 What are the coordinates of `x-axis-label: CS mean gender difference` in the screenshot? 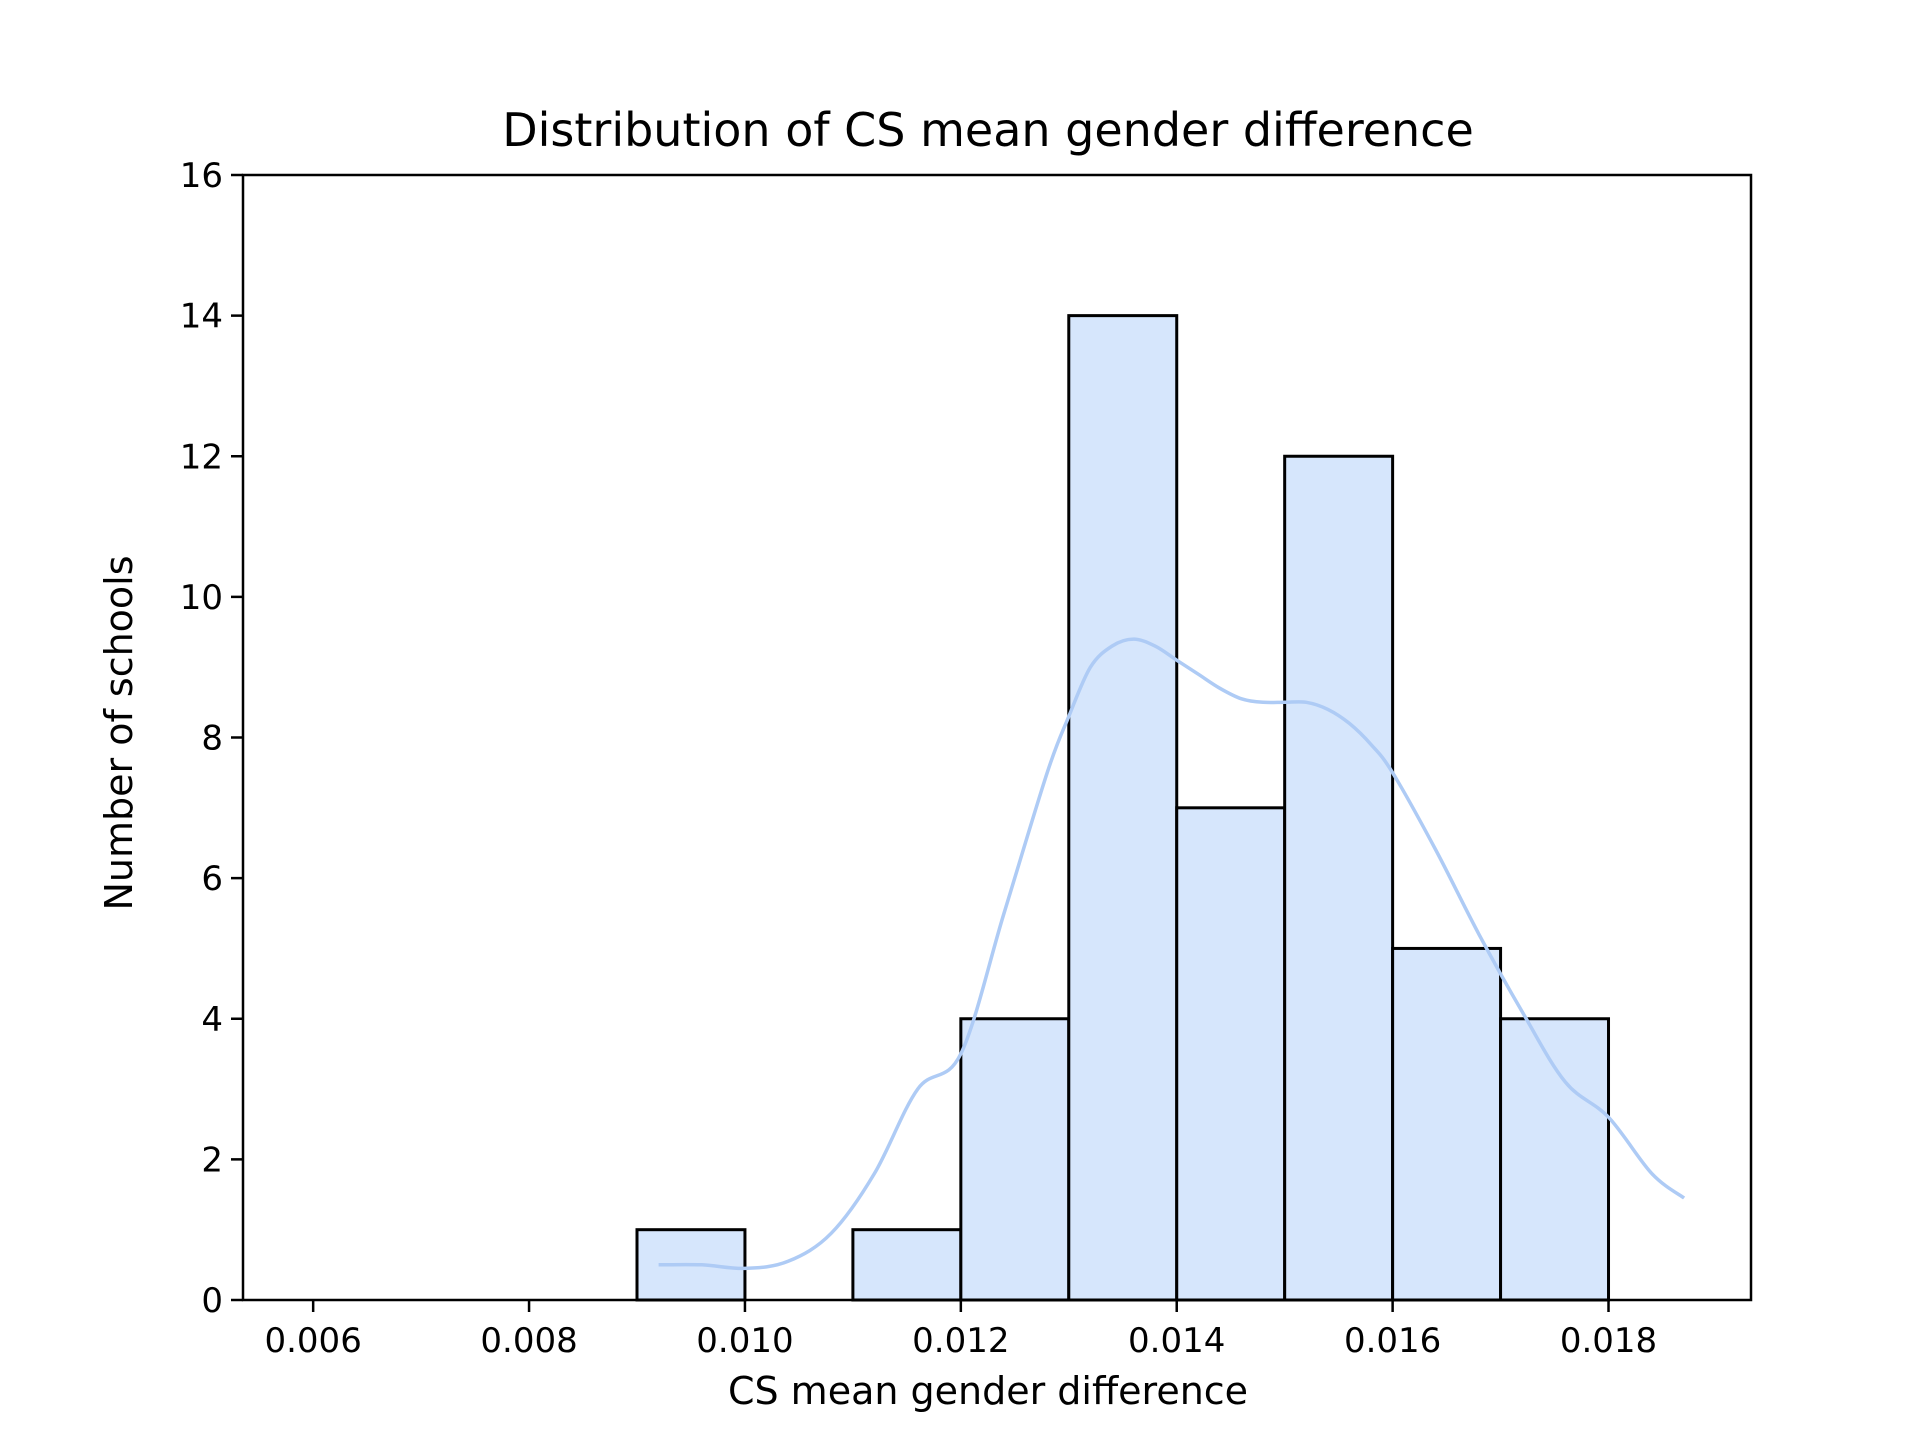 It's located at (988, 1391).